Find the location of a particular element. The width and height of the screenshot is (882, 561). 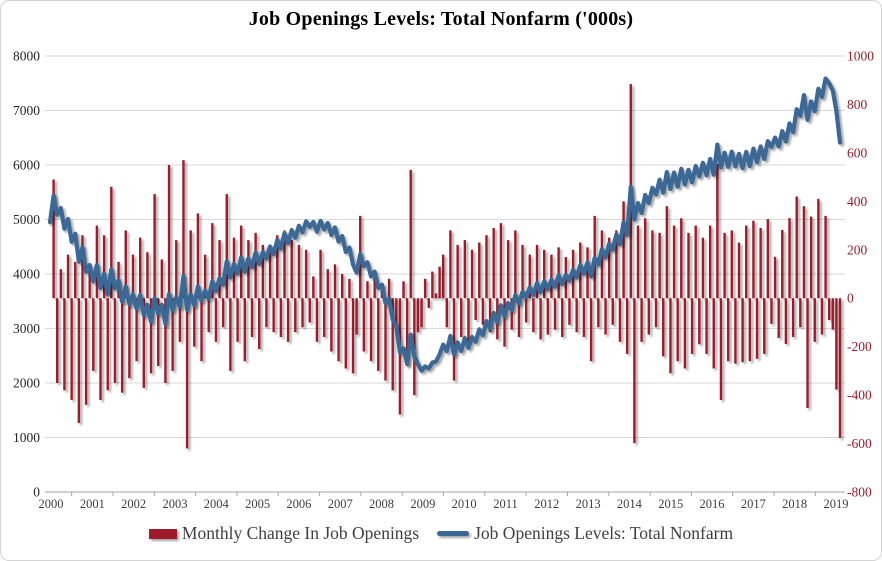

x-axis-label: 2004 is located at coordinates (217, 504).